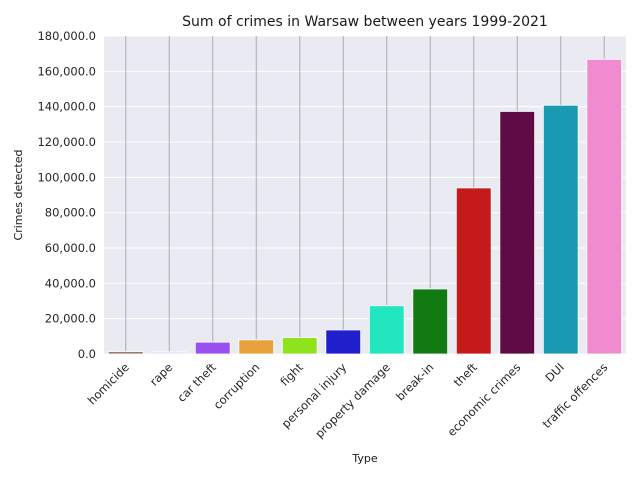 This screenshot has width=640, height=480. I want to click on bar-car-theft, so click(212, 348).